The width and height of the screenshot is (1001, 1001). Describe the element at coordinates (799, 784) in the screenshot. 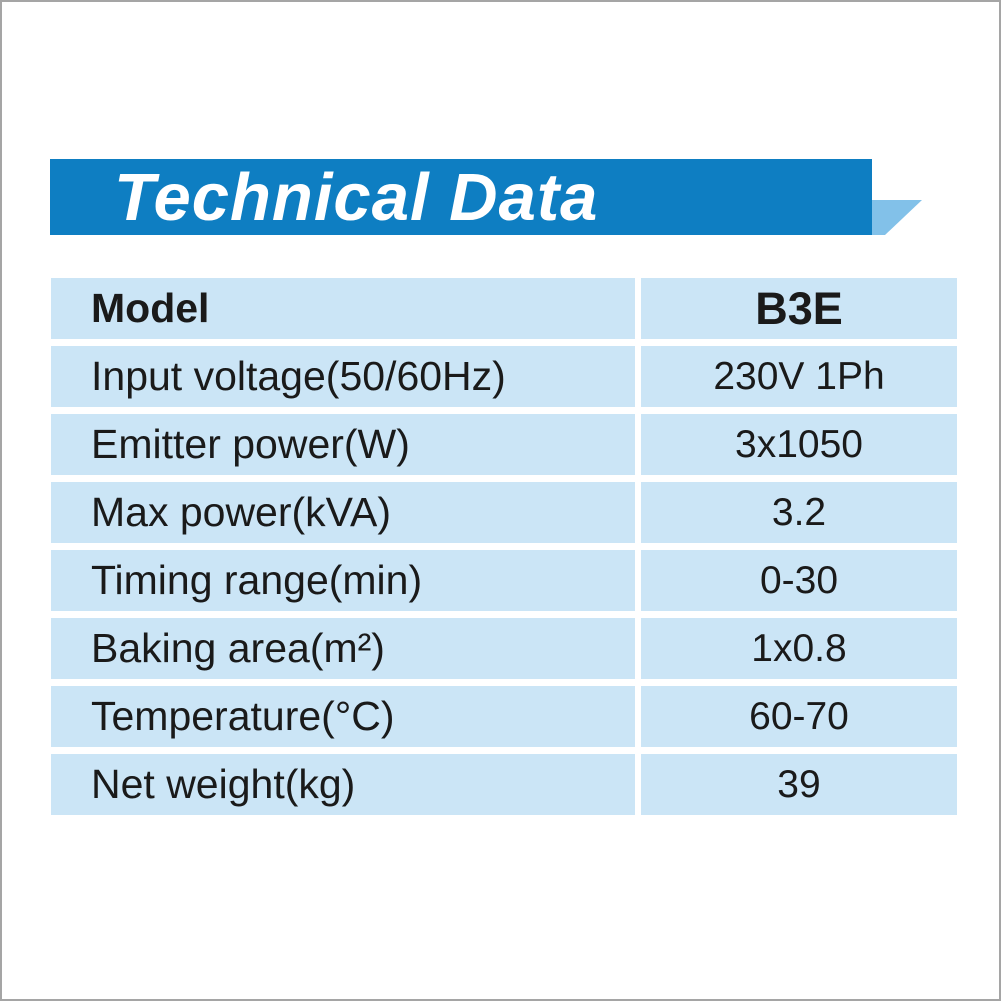

I see `row-value: 39` at that location.